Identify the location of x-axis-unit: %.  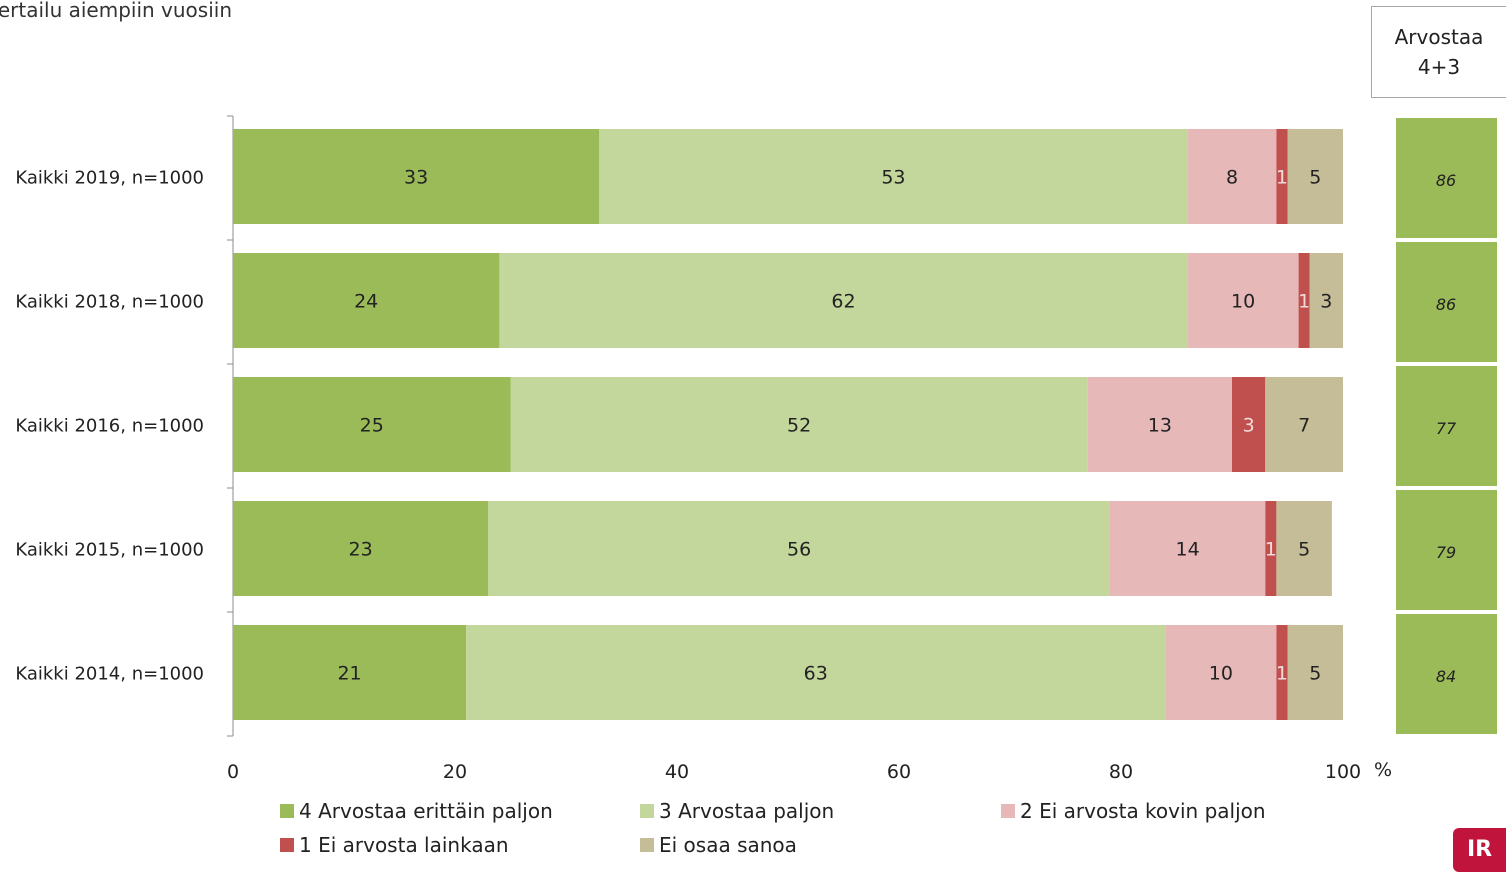
(1383, 770).